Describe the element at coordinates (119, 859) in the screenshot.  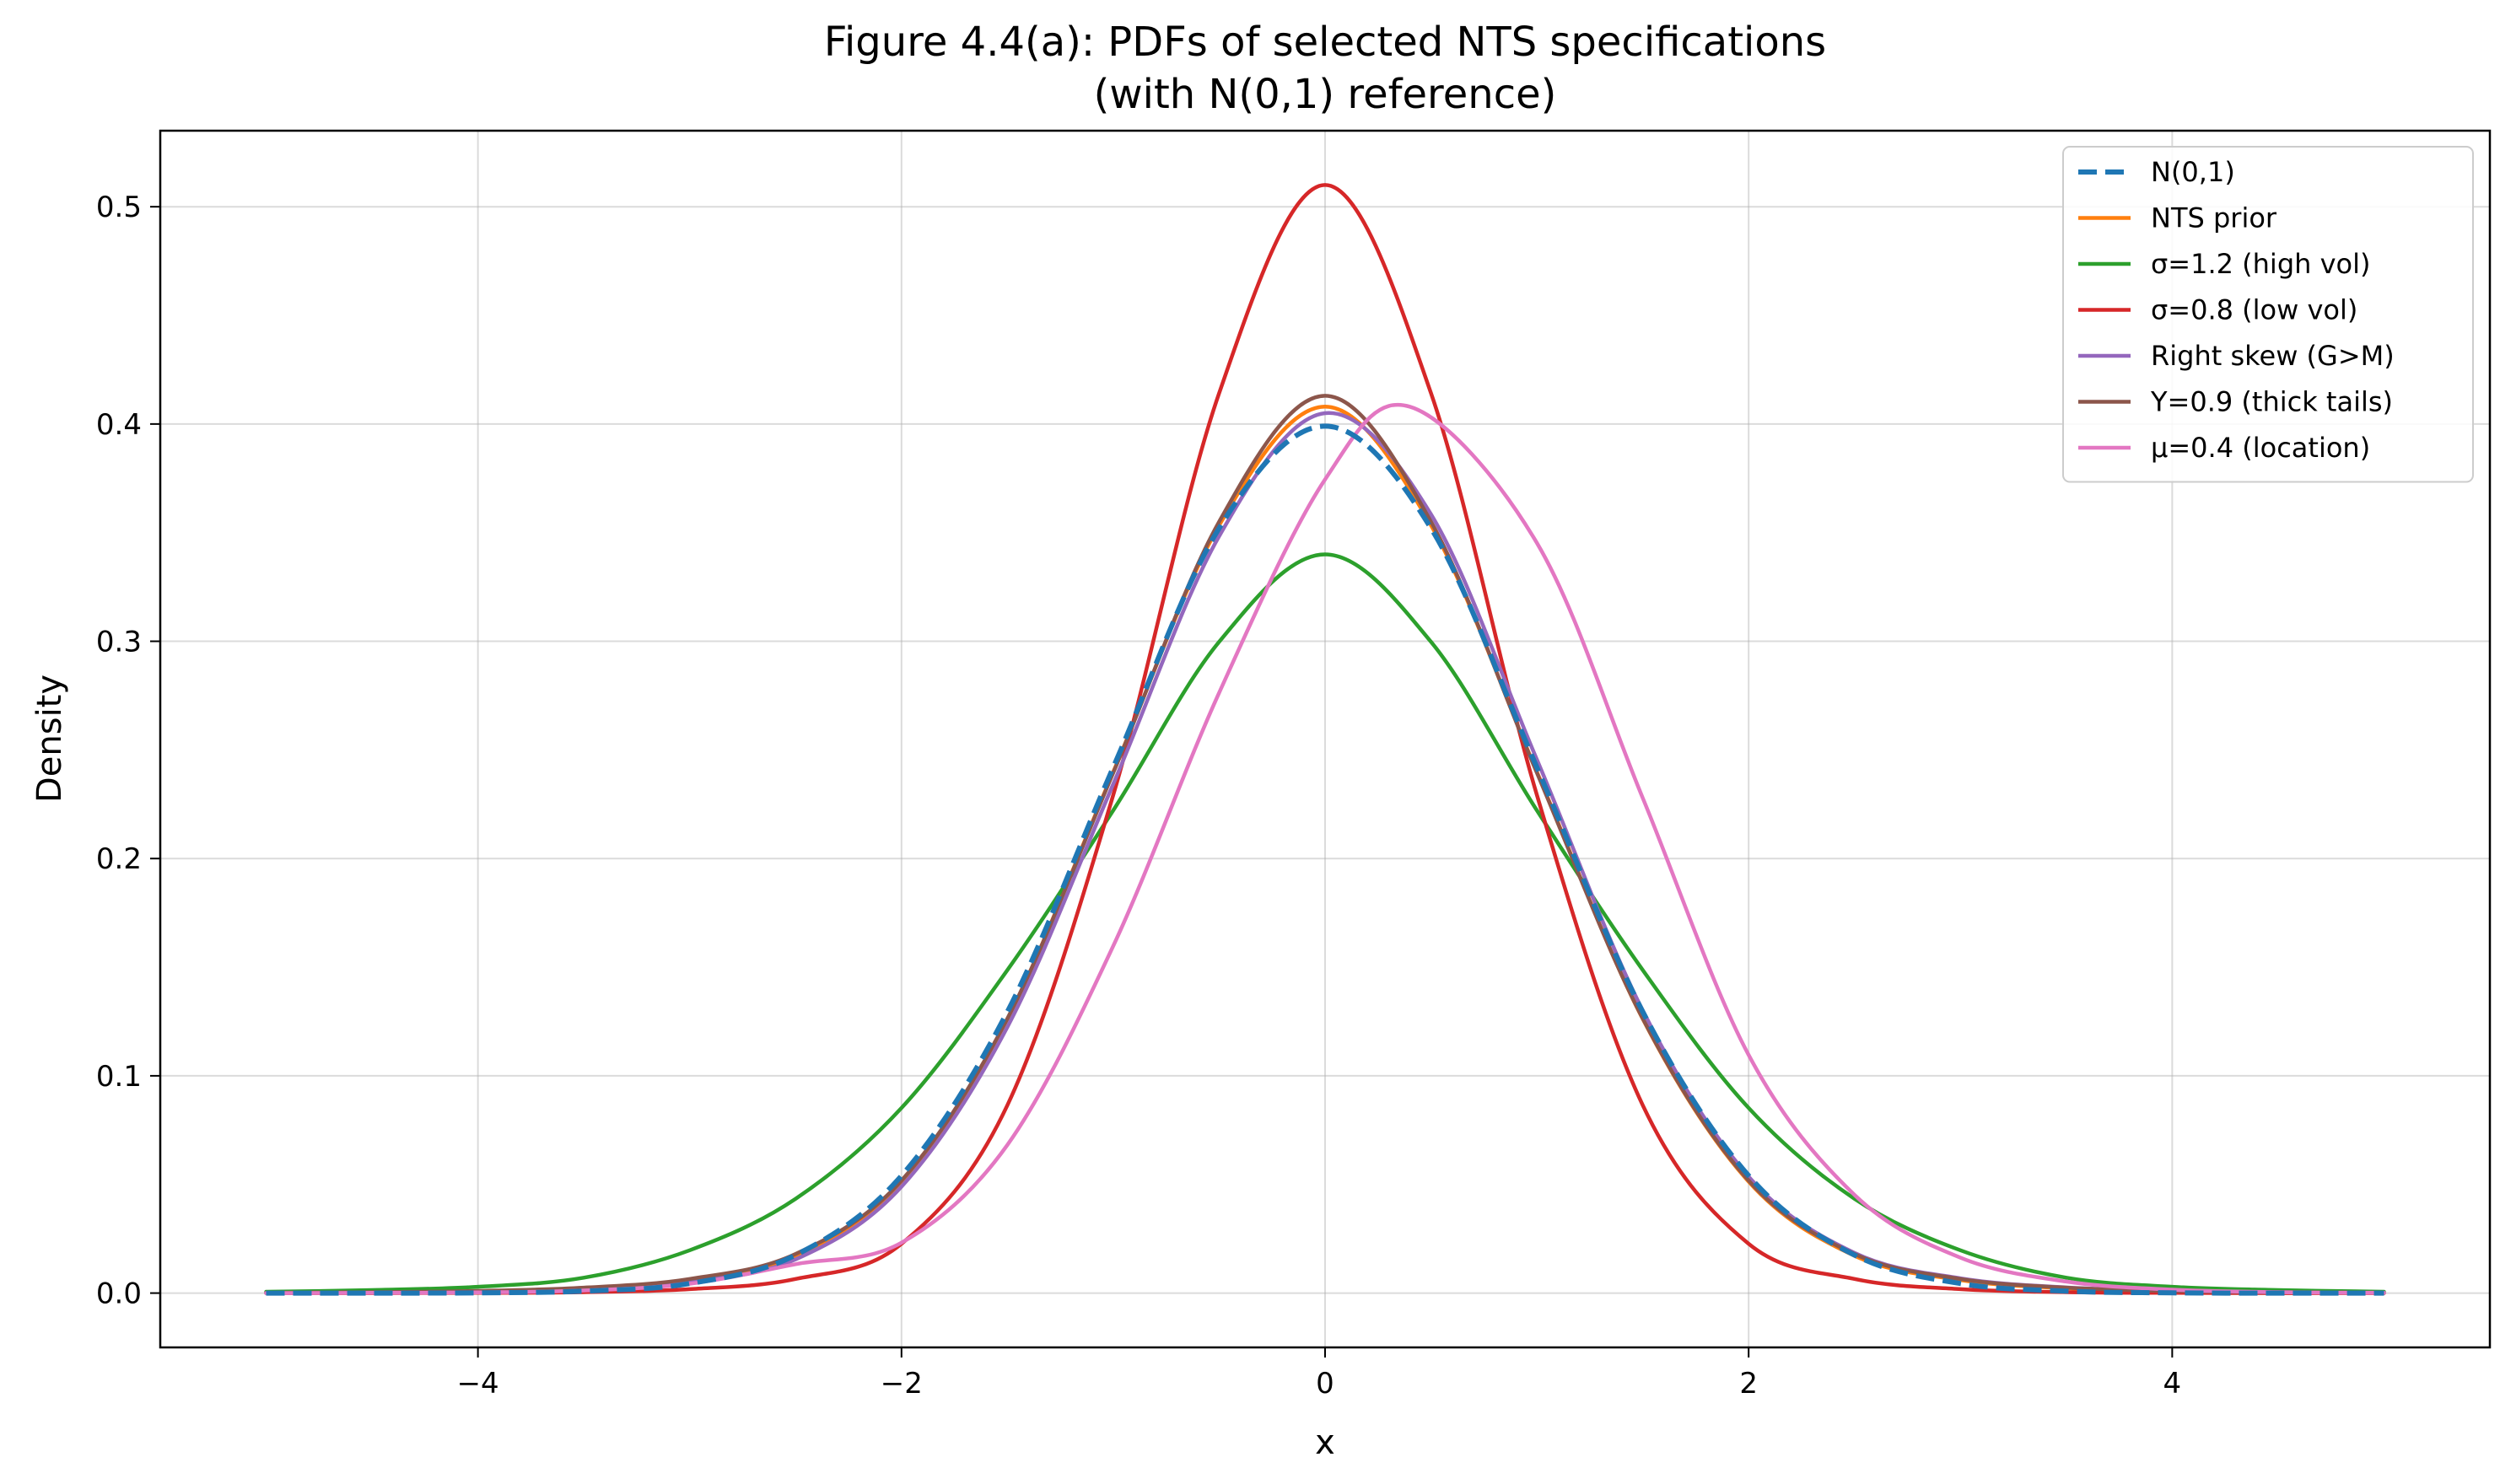
I see `y-tick-label: 0.2` at that location.